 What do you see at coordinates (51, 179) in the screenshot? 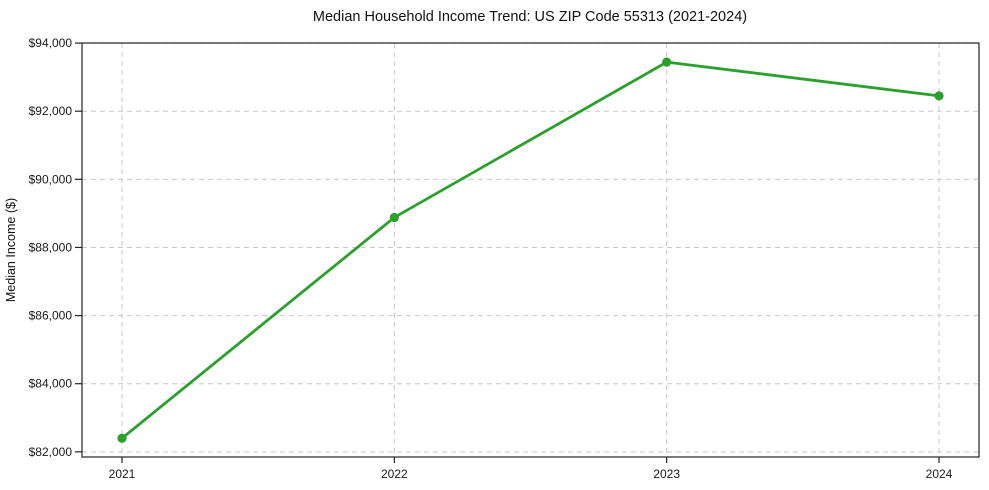
I see `y-tick-label: $90,000` at bounding box center [51, 179].